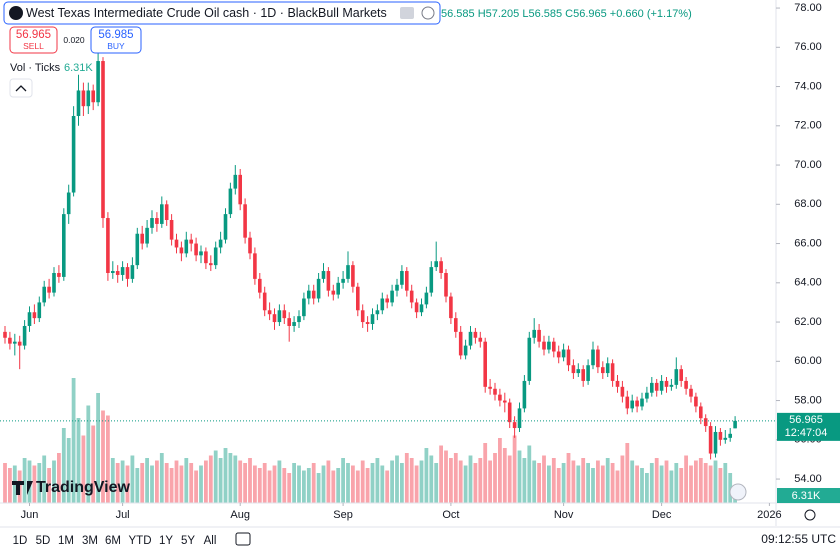 The image size is (840, 550). Describe the element at coordinates (33, 40) in the screenshot. I see `sell-button` at that location.